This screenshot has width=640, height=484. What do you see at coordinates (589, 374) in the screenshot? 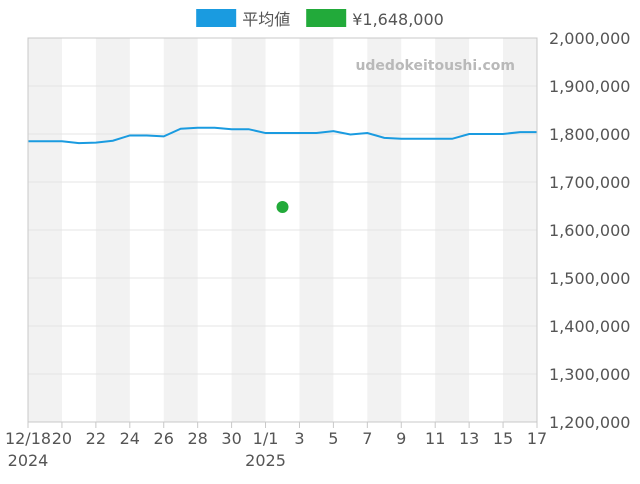
I see `y-tick-label: 1,300,000` at bounding box center [589, 374].